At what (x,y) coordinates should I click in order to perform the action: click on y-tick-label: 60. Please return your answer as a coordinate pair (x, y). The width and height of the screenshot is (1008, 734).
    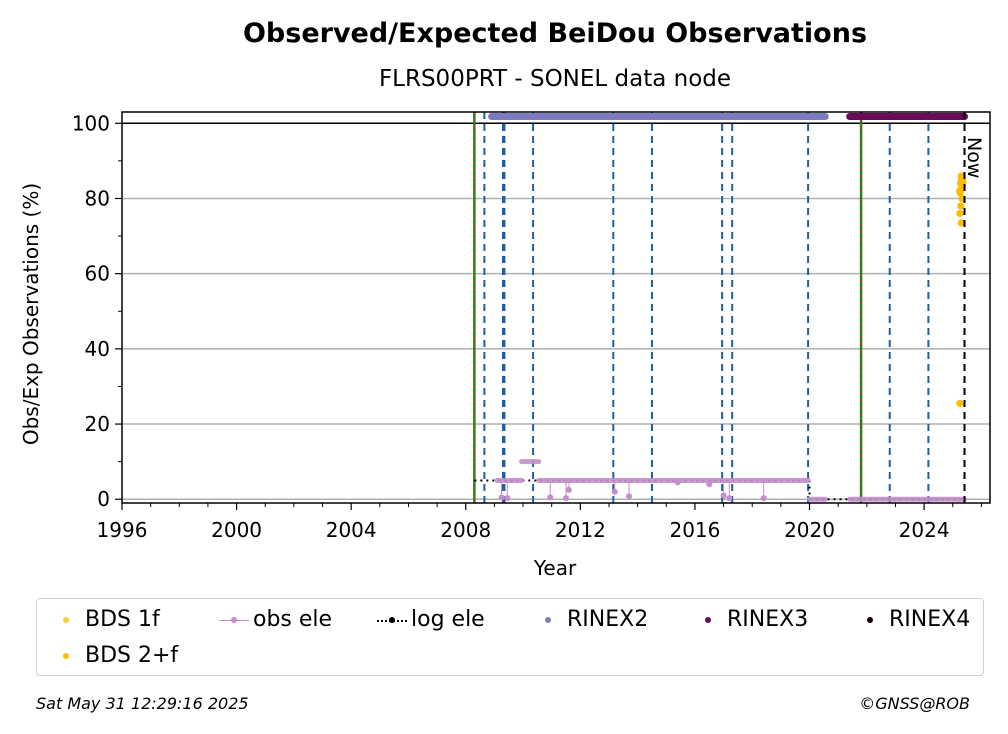
    Looking at the image, I should click on (97, 274).